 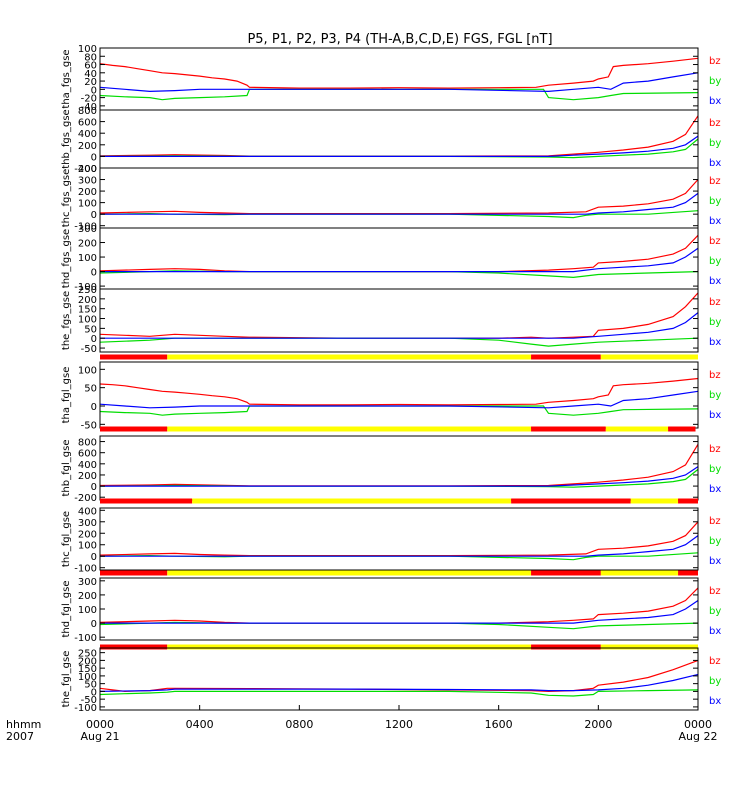 What do you see at coordinates (399, 546) in the screenshot?
I see `series-bx-line-thc_fgl_gse` at bounding box center [399, 546].